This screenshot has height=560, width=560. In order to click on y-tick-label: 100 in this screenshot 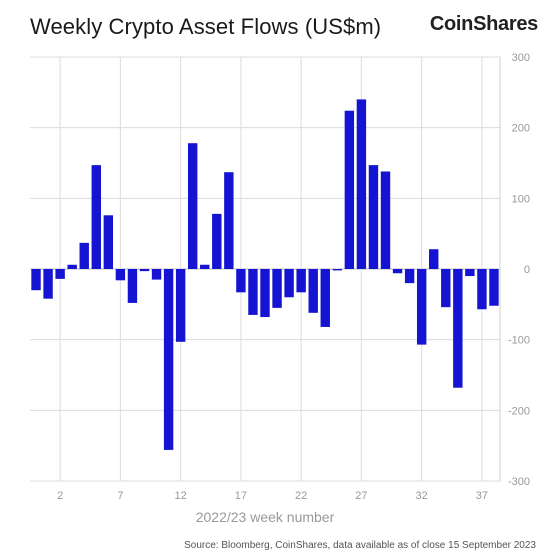, I will do `click(521, 199)`.